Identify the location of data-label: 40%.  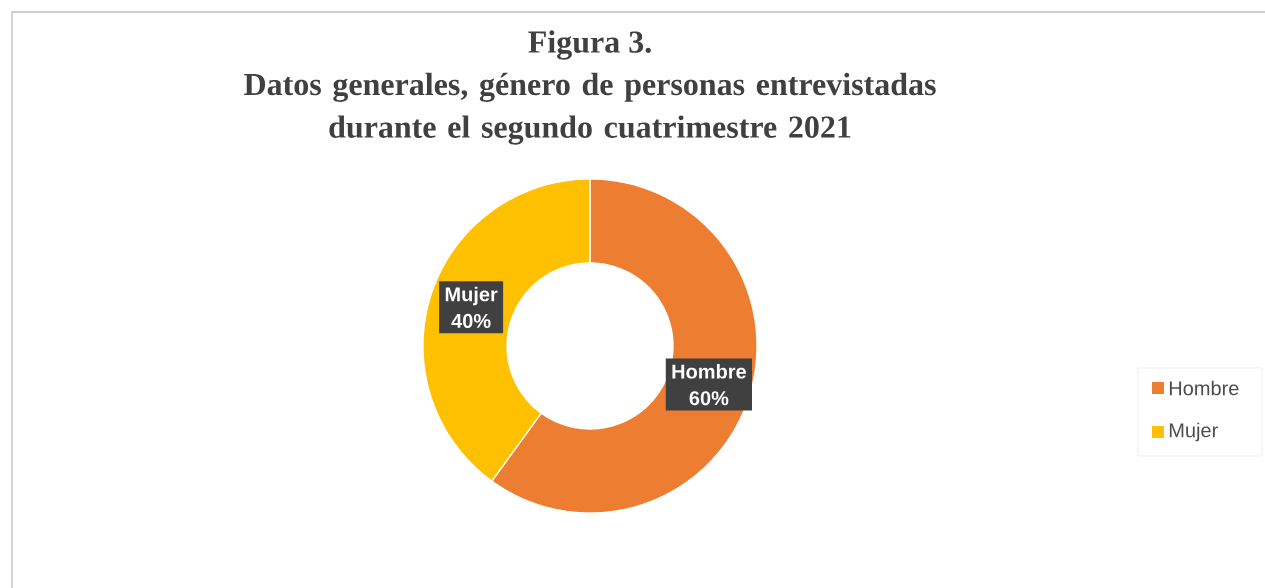
(471, 321).